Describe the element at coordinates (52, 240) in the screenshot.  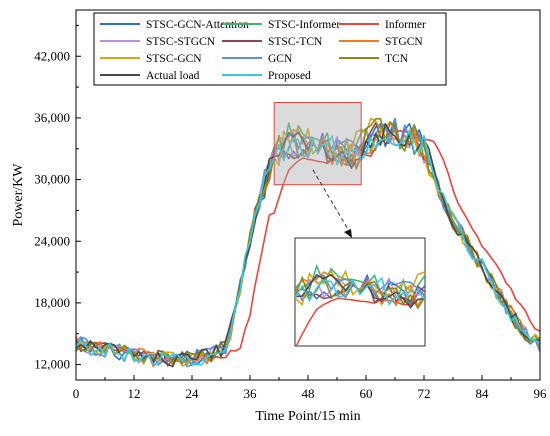
I see `y-tick-label: 24,000` at that location.